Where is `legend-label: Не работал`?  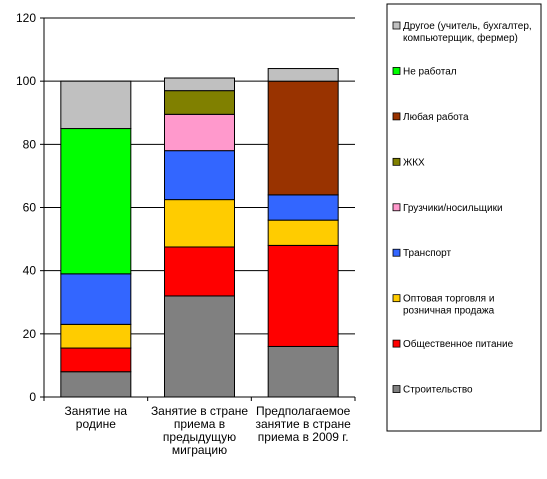
legend-label: Не работал is located at coordinates (430, 71).